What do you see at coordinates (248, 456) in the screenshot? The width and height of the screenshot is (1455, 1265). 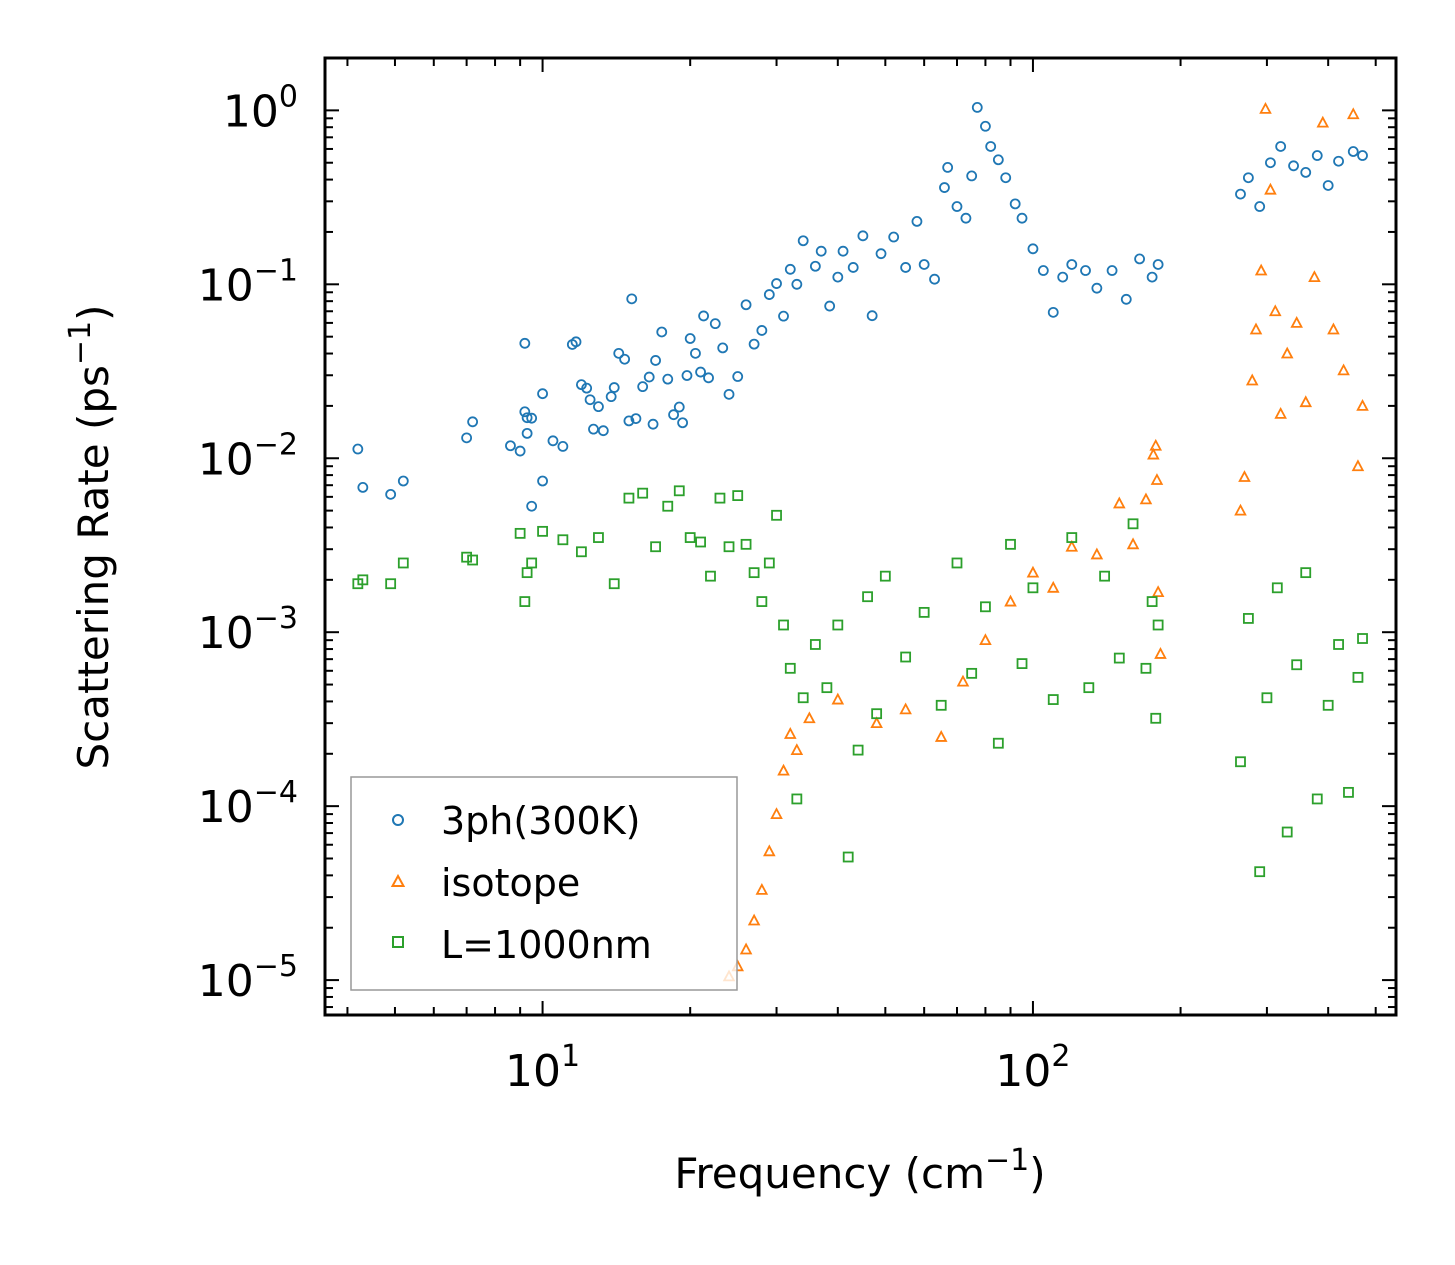 I see `y-tick-label: 10⁻²` at bounding box center [248, 456].